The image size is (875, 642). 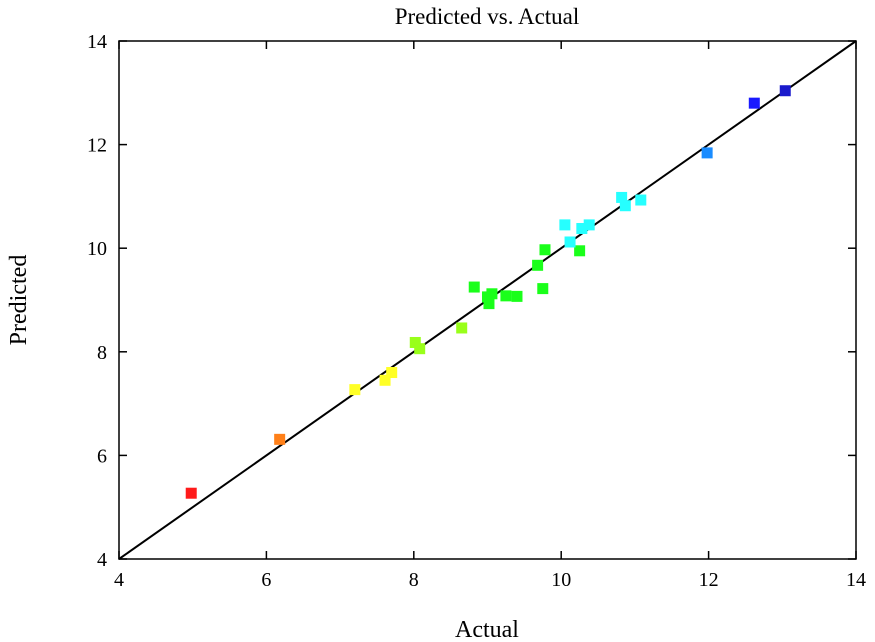 I want to click on y-tick-label: 12, so click(x=97, y=146).